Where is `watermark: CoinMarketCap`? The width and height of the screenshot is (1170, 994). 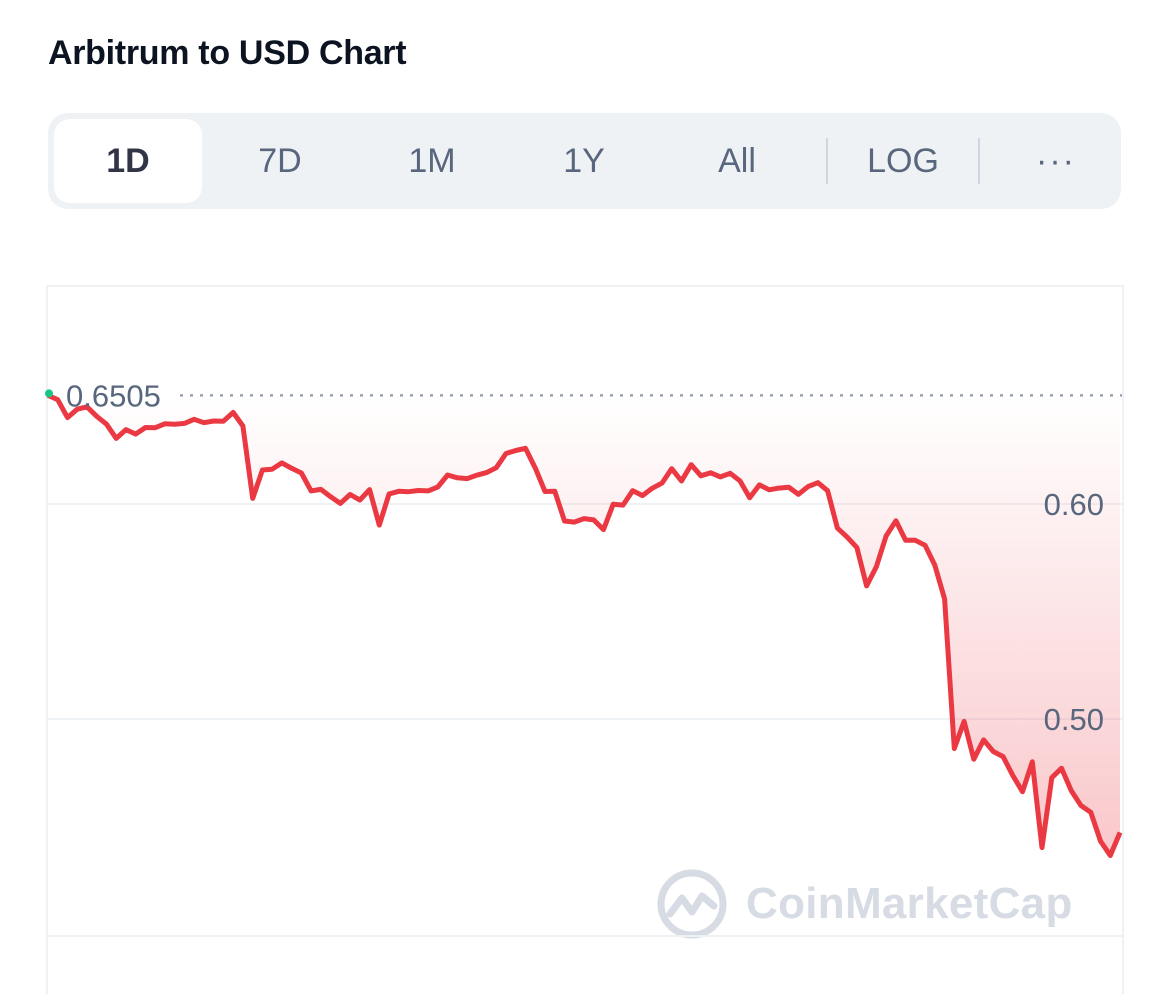 watermark: CoinMarketCap is located at coordinates (864, 904).